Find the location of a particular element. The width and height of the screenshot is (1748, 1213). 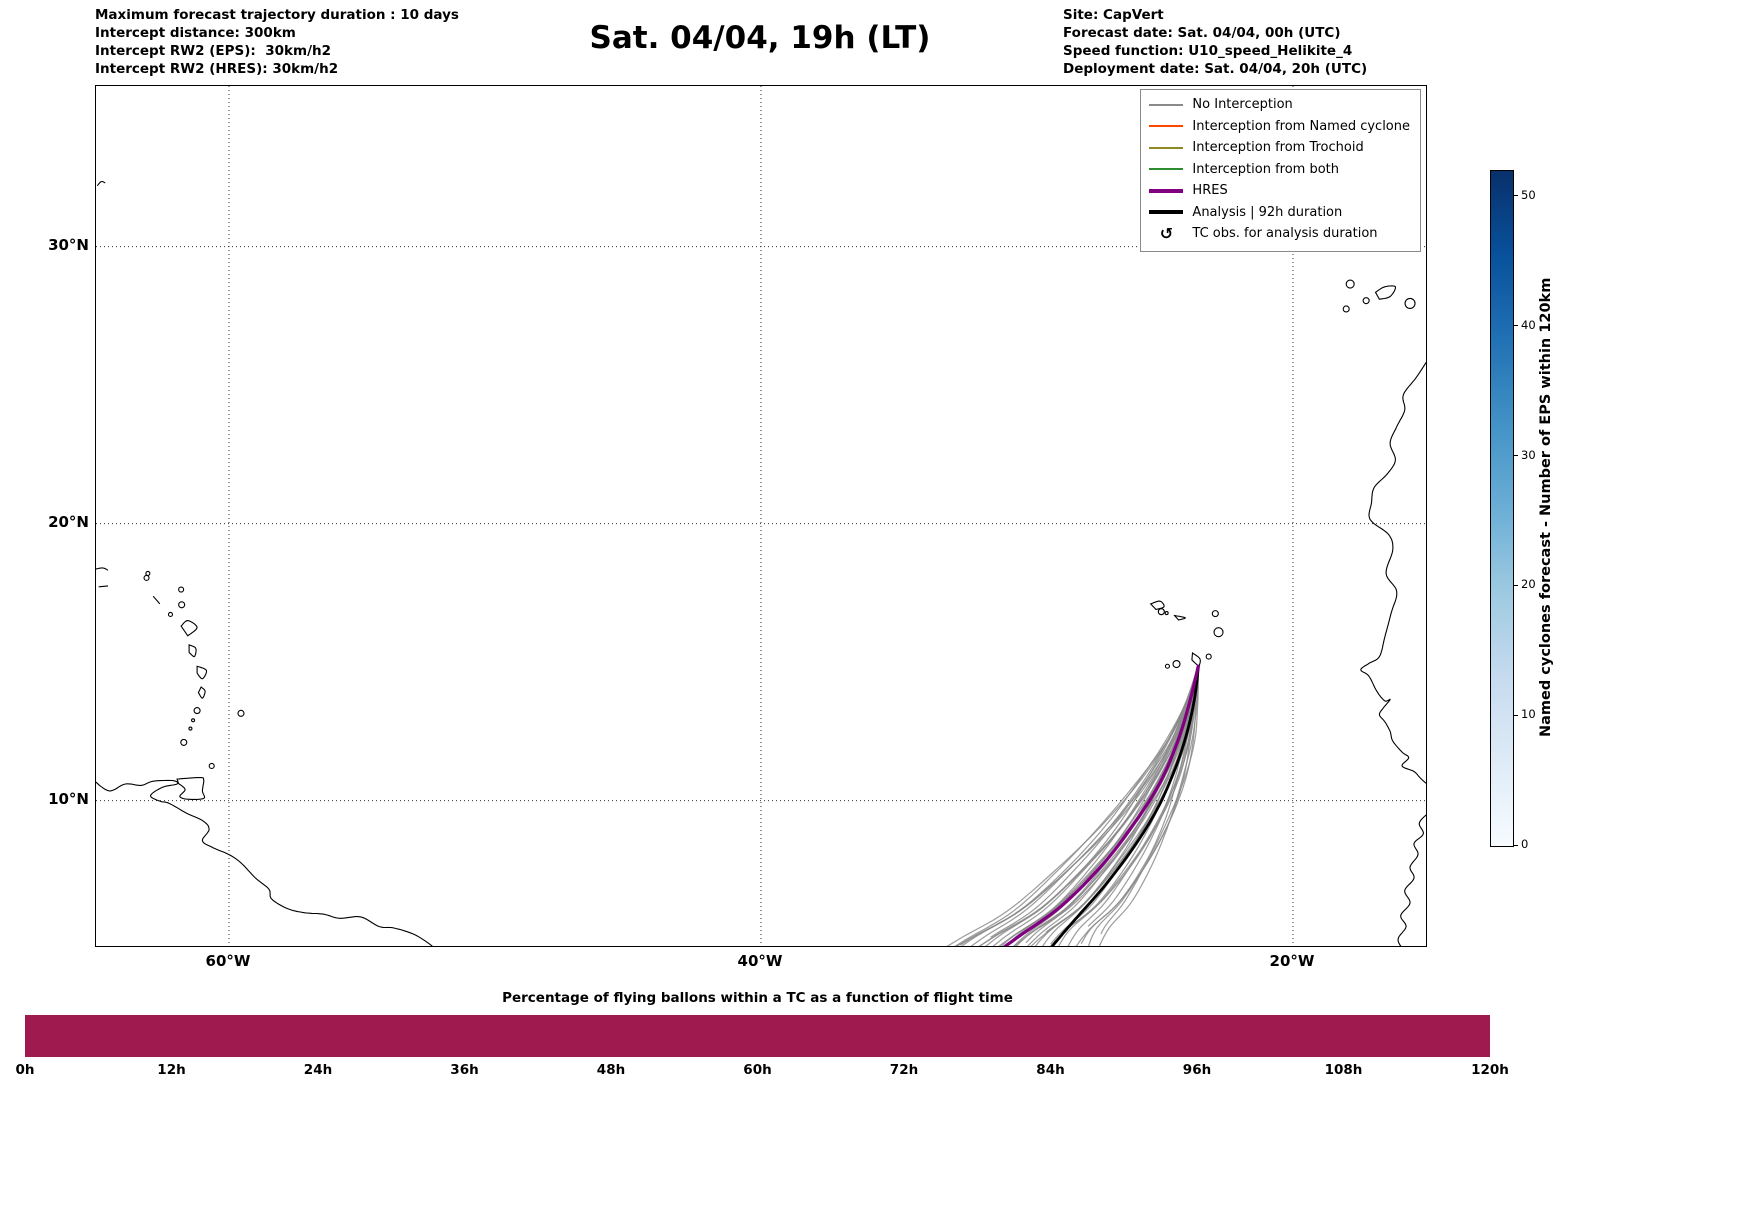

island-la-palma is located at coordinates (1350, 284).